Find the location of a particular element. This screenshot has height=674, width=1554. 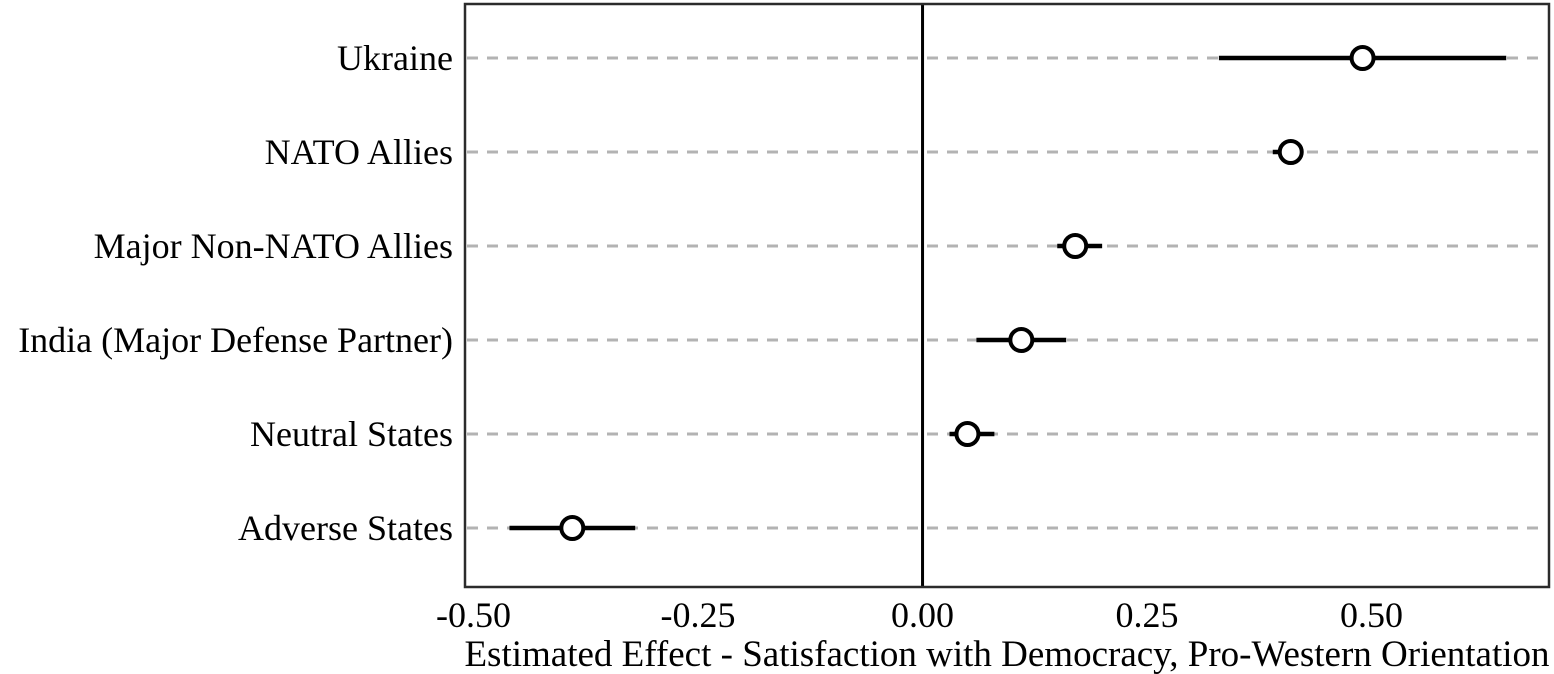

x-tick-label: -0.50 is located at coordinates (473, 615).